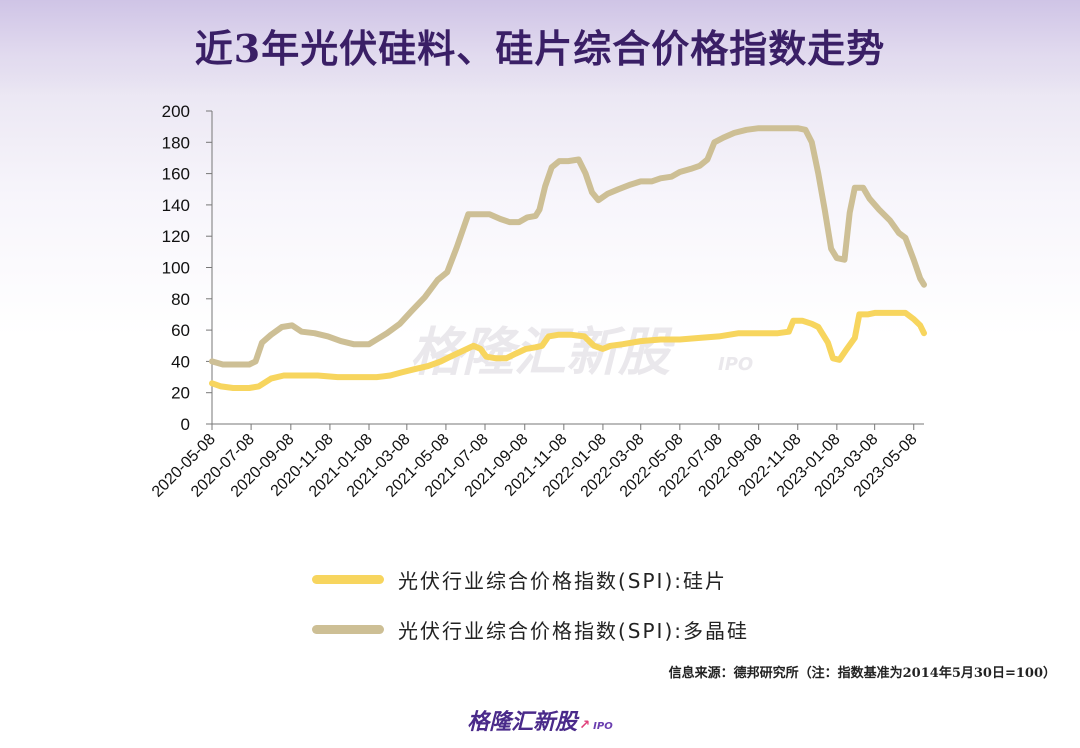 Image resolution: width=1080 pixels, height=748 pixels. Describe the element at coordinates (176, 174) in the screenshot. I see `y-tick-label: 160` at that location.